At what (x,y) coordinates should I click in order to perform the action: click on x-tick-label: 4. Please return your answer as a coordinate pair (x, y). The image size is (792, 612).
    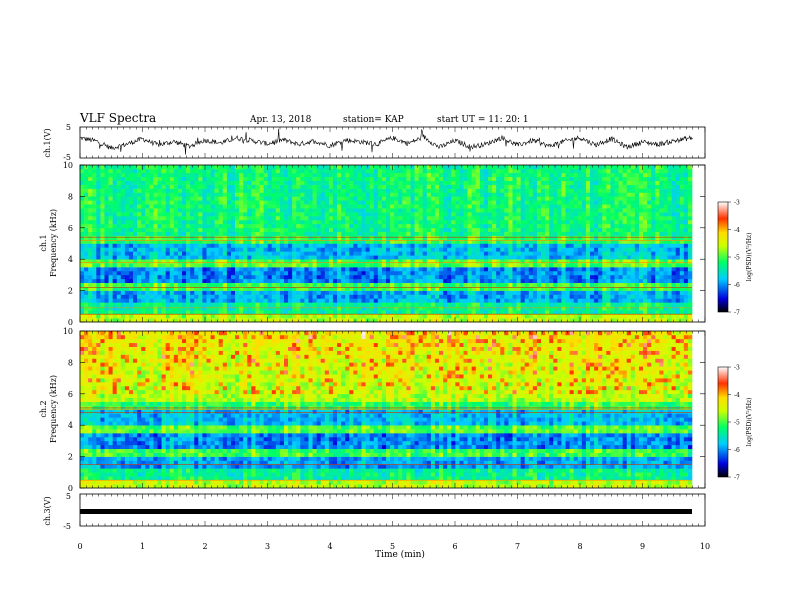
    Looking at the image, I should click on (329, 546).